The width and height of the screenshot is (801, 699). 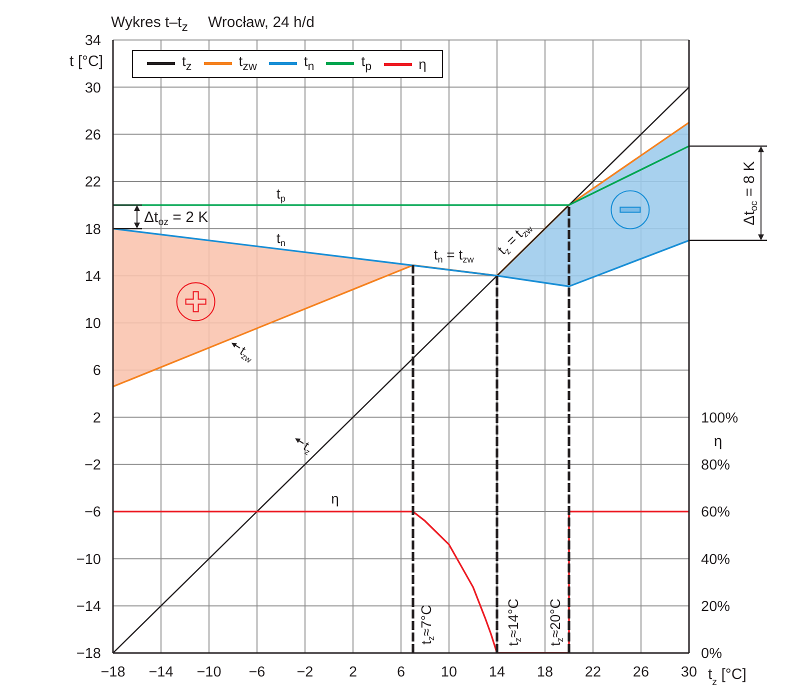 I want to click on x-tick-label: 14, so click(x=497, y=672).